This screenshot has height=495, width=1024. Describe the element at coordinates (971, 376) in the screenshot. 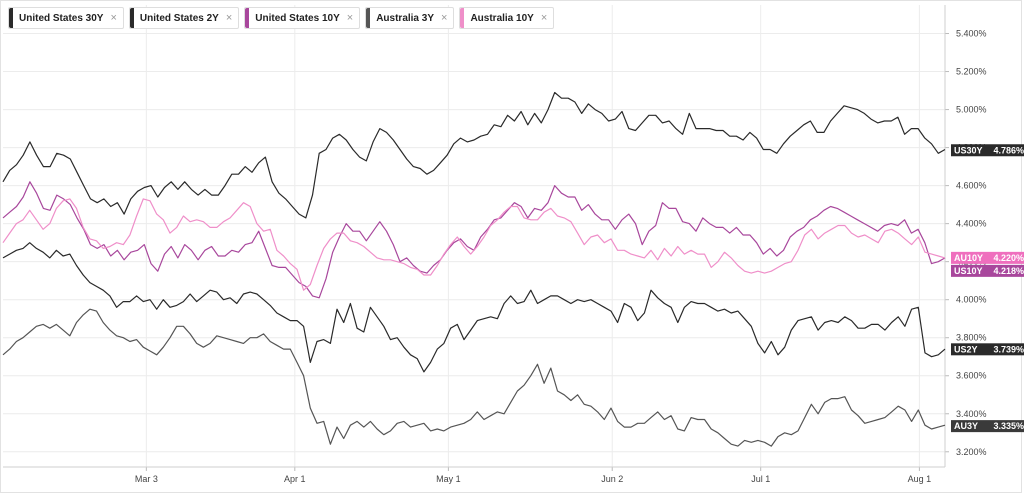

I see `y-tick-label: 3.600%` at that location.